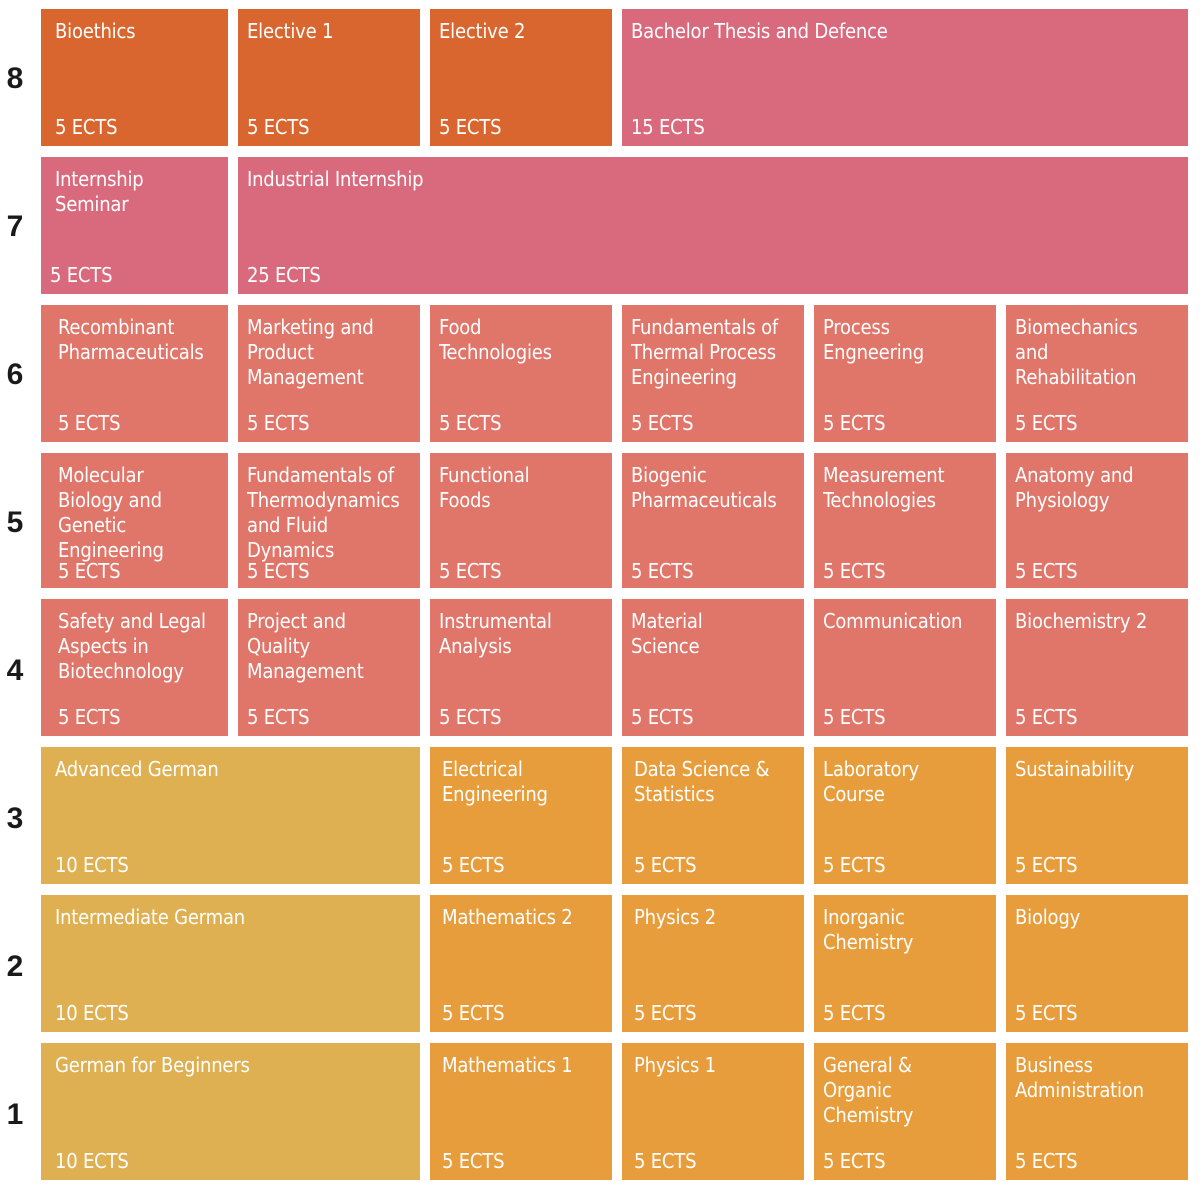  Describe the element at coordinates (868, 929) in the screenshot. I see `course-title: Inorganic Chemistry` at that location.